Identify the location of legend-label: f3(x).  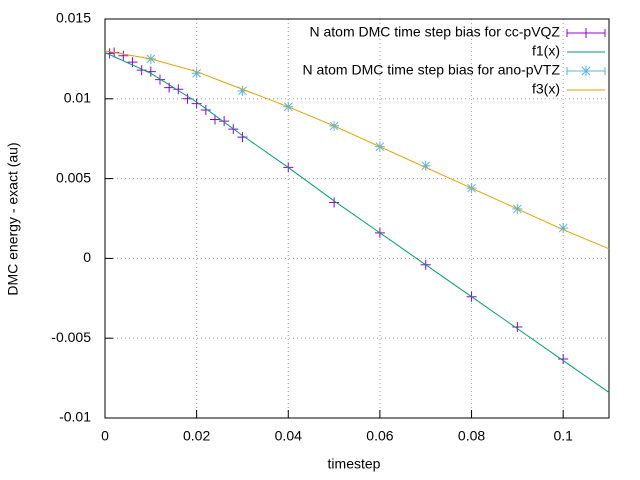
(546, 89).